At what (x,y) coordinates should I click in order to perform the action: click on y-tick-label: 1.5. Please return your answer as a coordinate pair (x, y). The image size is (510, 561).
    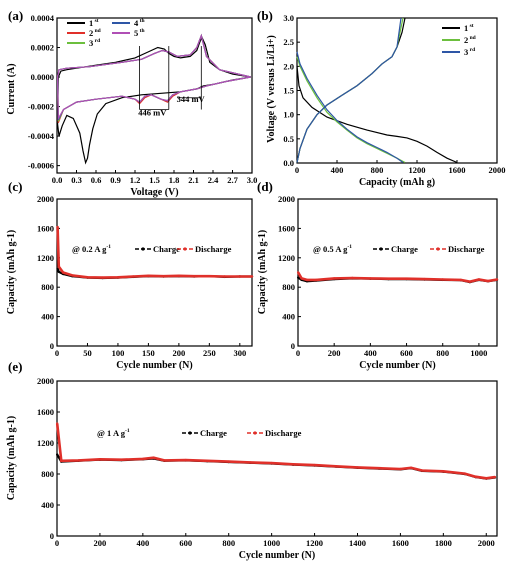
    Looking at the image, I should click on (288, 91).